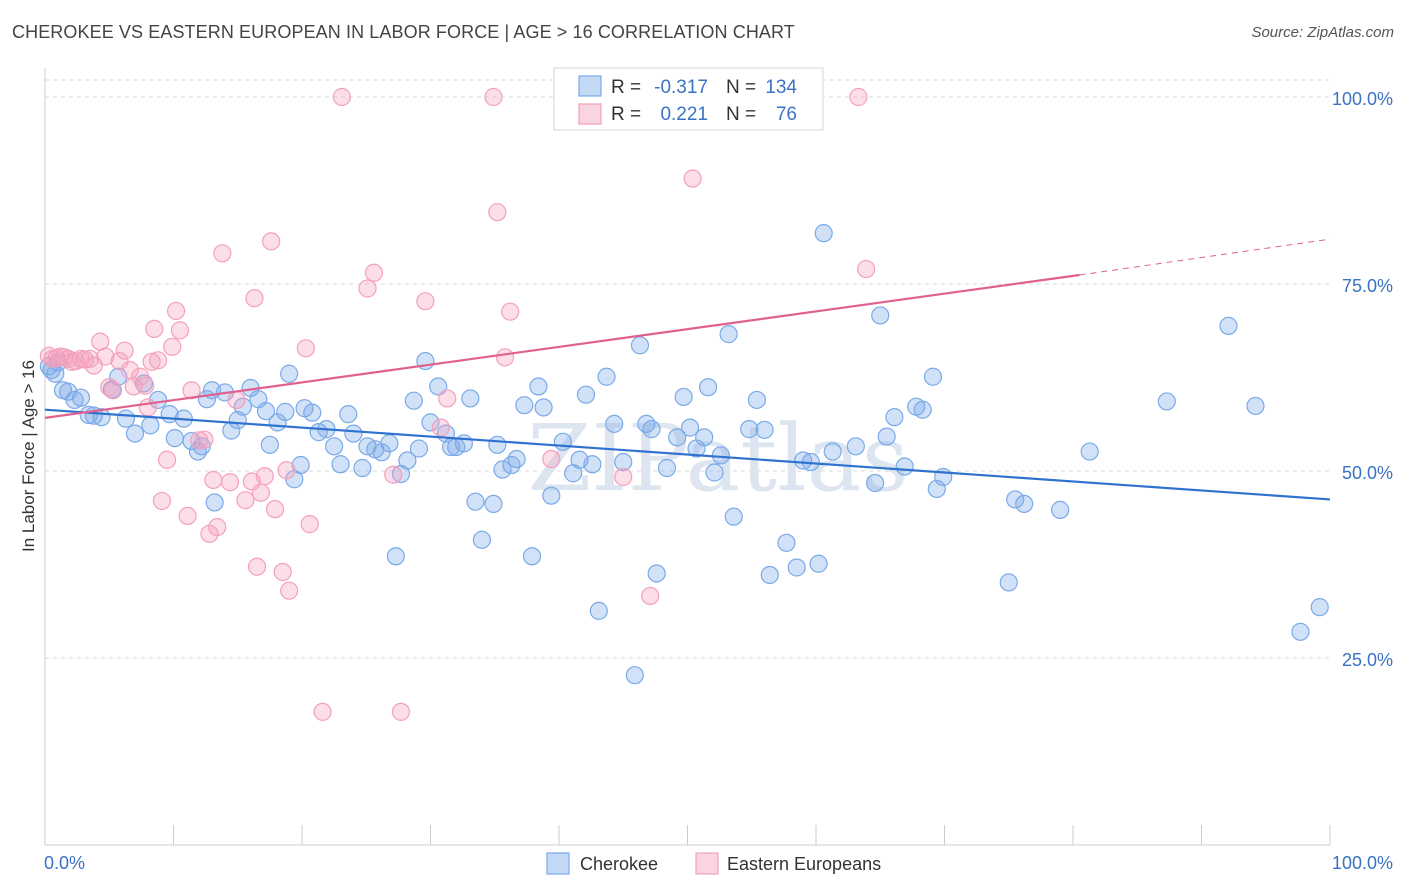 The width and height of the screenshot is (1406, 892). I want to click on legend-swatch-cherokee, so click(590, 86).